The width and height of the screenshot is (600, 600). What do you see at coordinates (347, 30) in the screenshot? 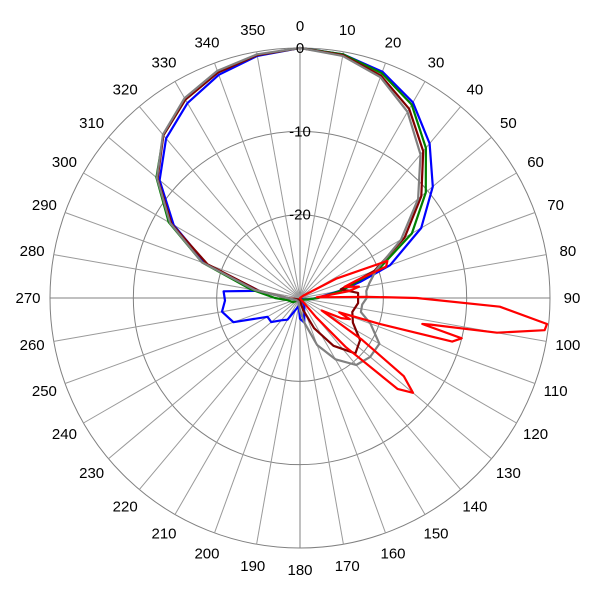
I see `angle-tick-label: 10` at bounding box center [347, 30].